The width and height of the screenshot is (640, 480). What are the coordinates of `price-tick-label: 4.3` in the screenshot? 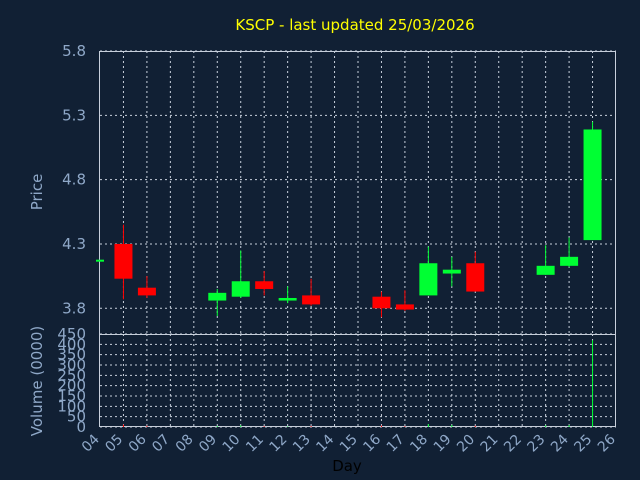 It's located at (74, 244).